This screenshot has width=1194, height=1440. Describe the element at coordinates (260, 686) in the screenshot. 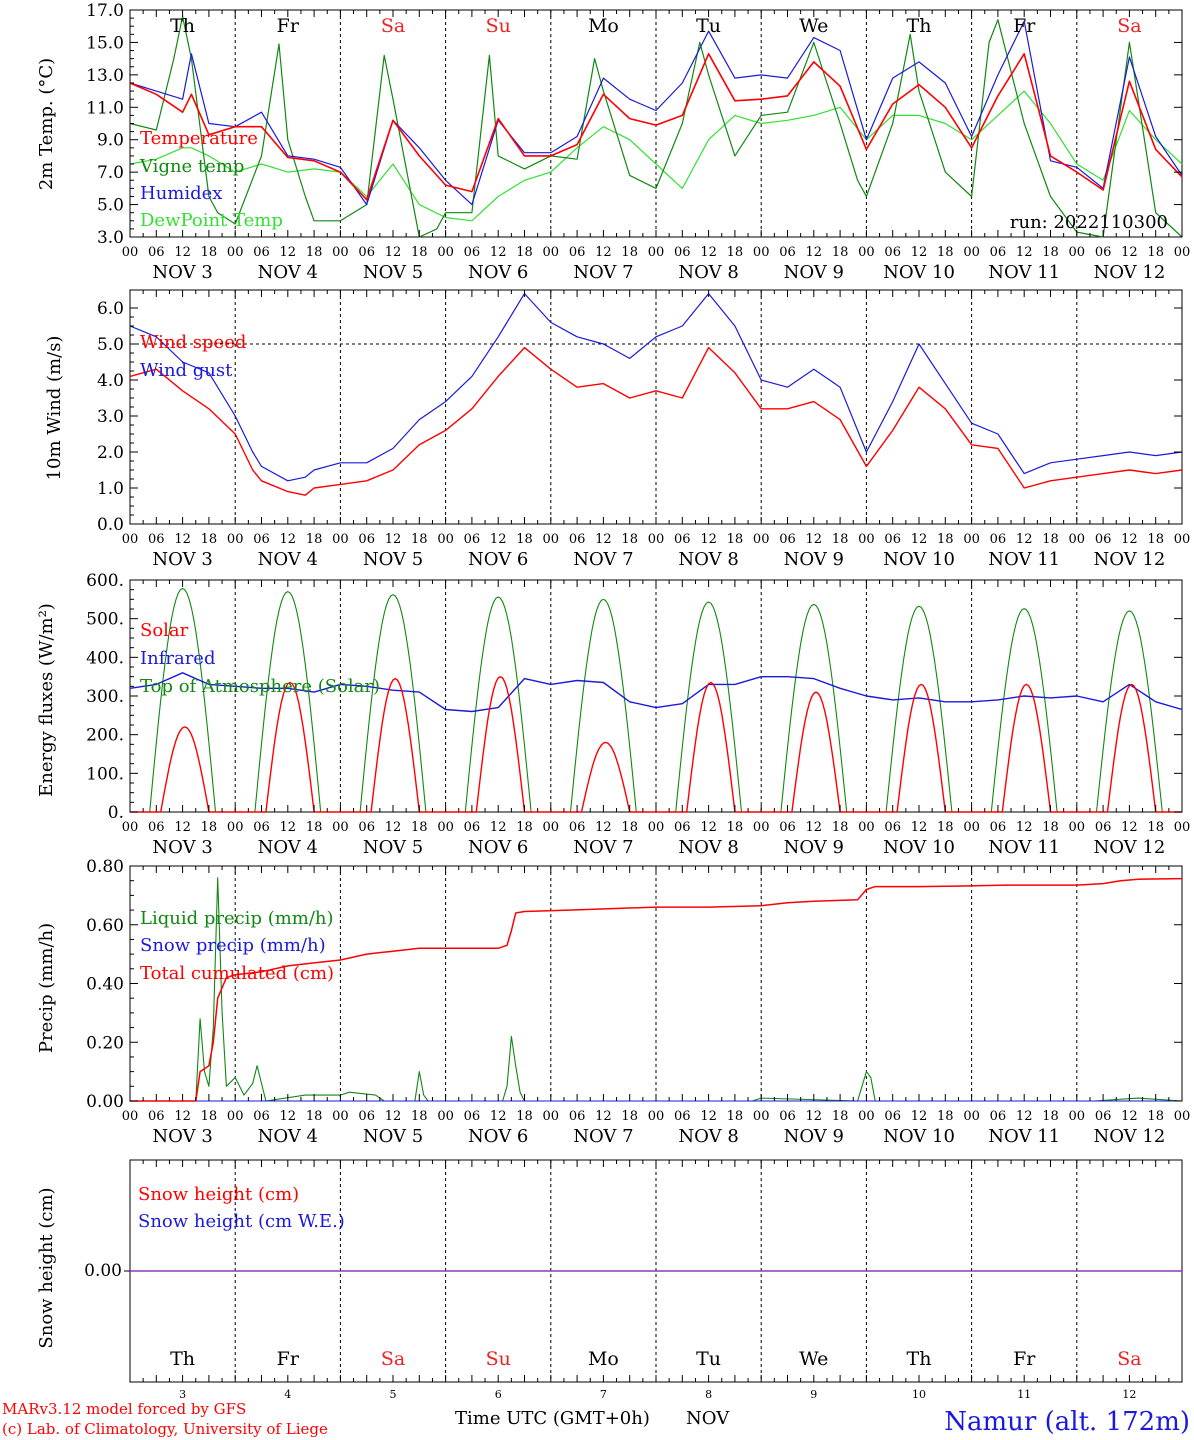

I see `energy-legend-toa: Top of Atmosphere (Solar)` at that location.